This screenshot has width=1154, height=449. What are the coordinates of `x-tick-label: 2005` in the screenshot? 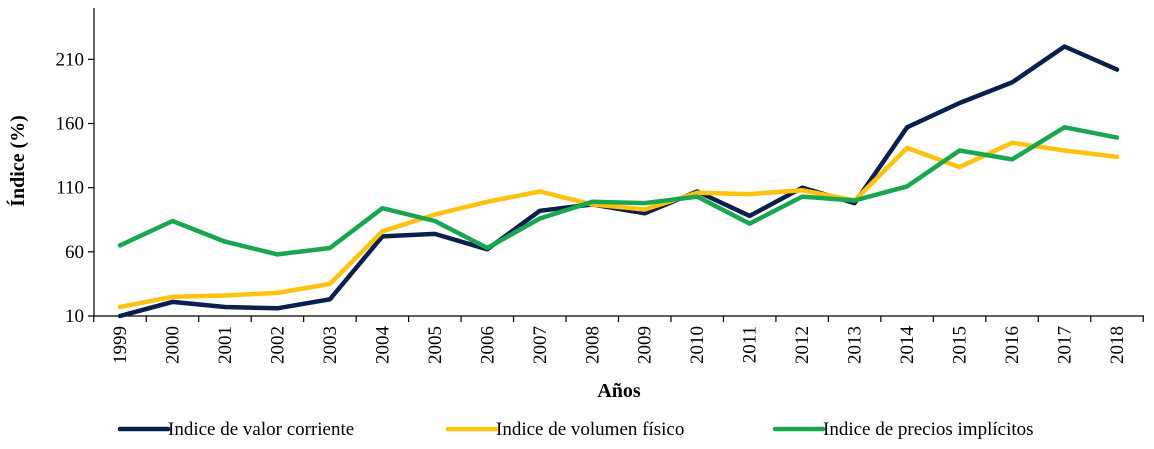 It's located at (435, 345).